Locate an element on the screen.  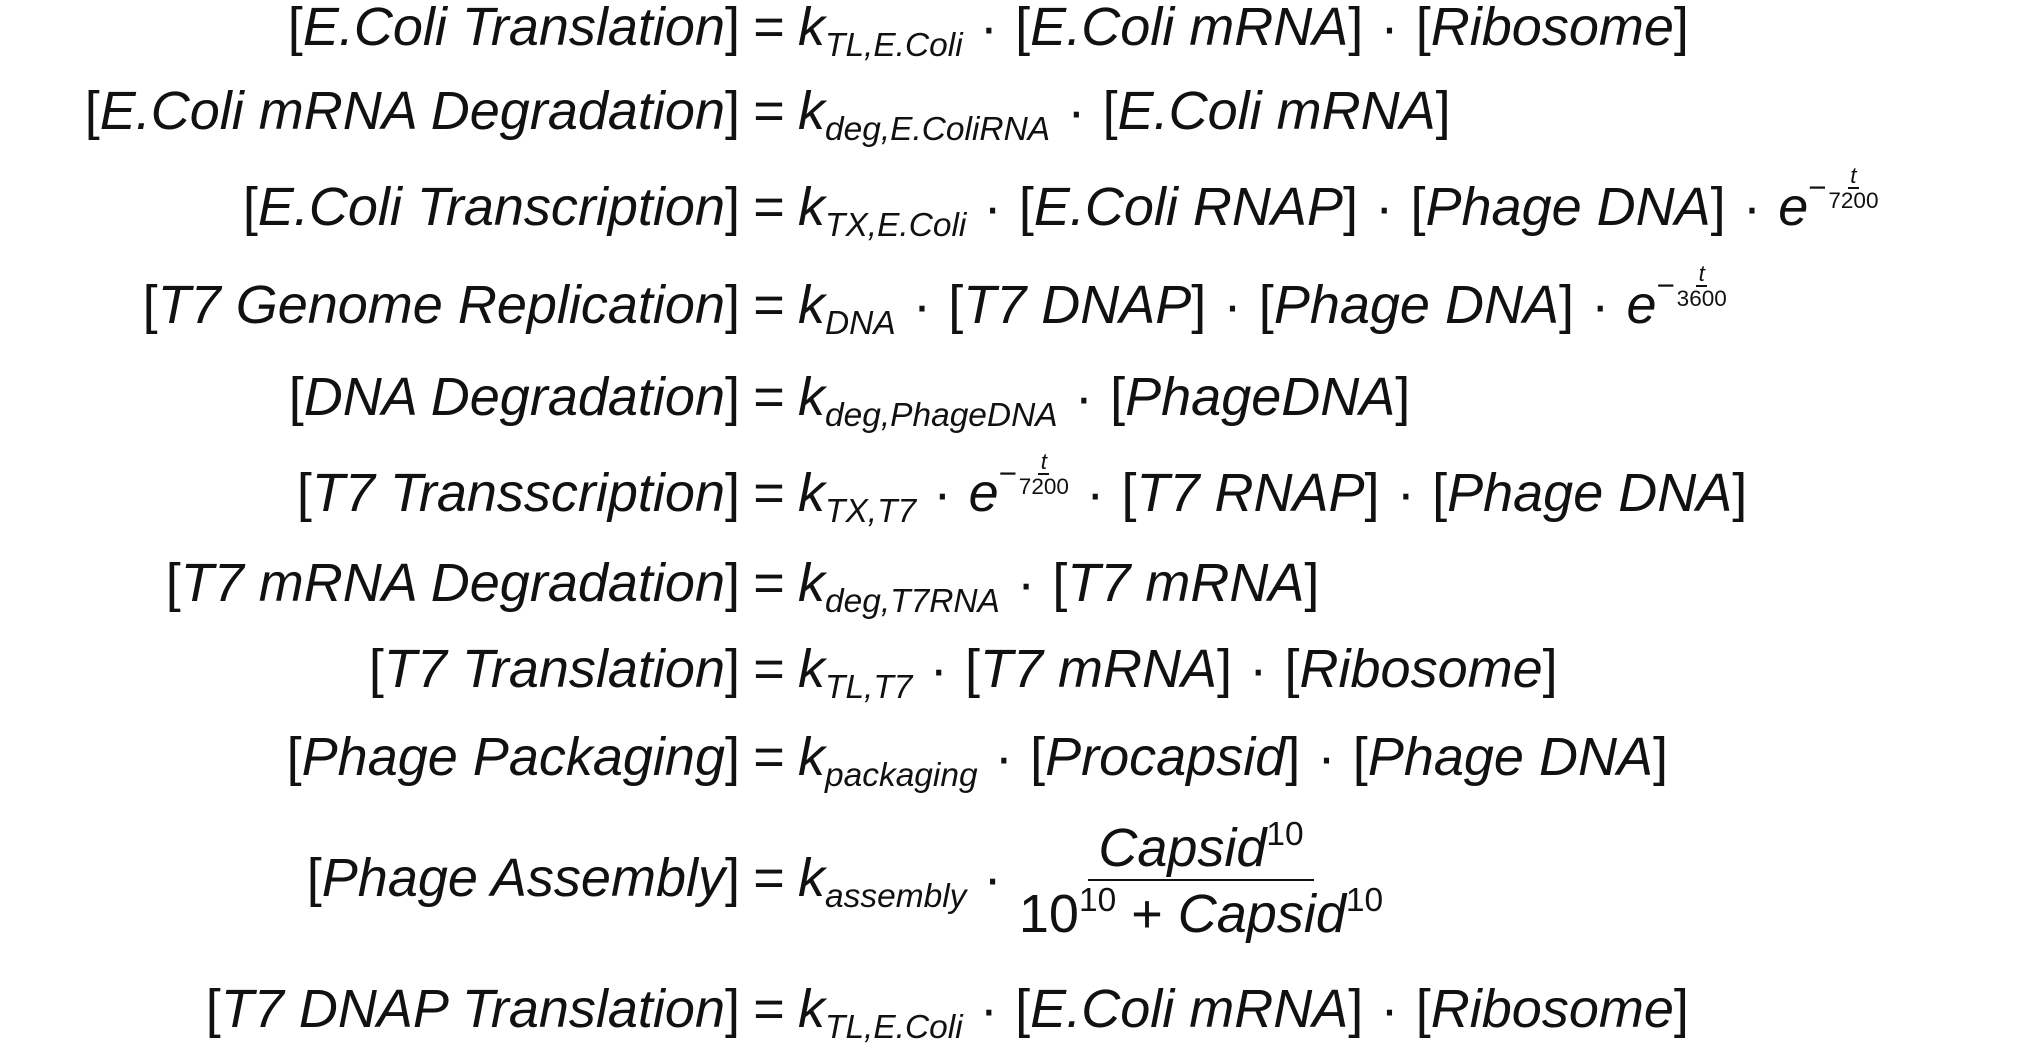
species-term: Ribosome is located at coordinates (1552, 1009).